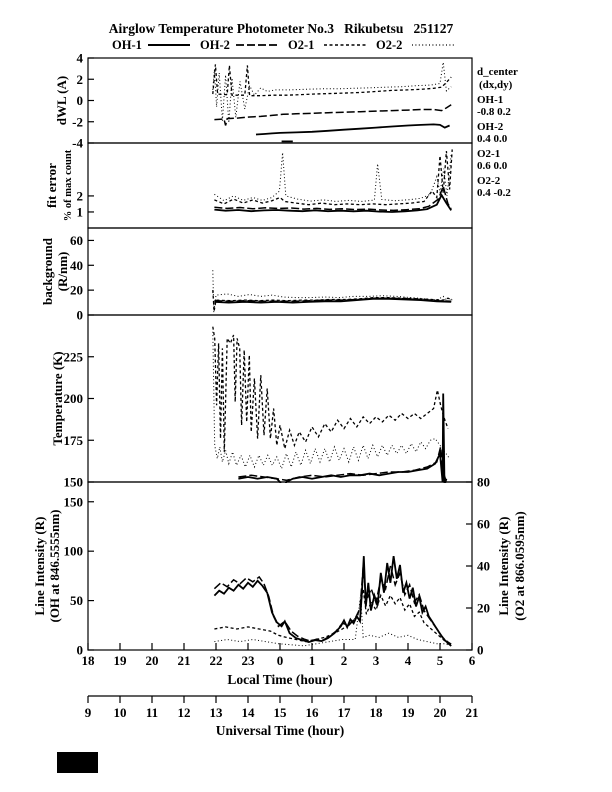  What do you see at coordinates (249, 660) in the screenshot?
I see `x-tick-label: 23` at bounding box center [249, 660].